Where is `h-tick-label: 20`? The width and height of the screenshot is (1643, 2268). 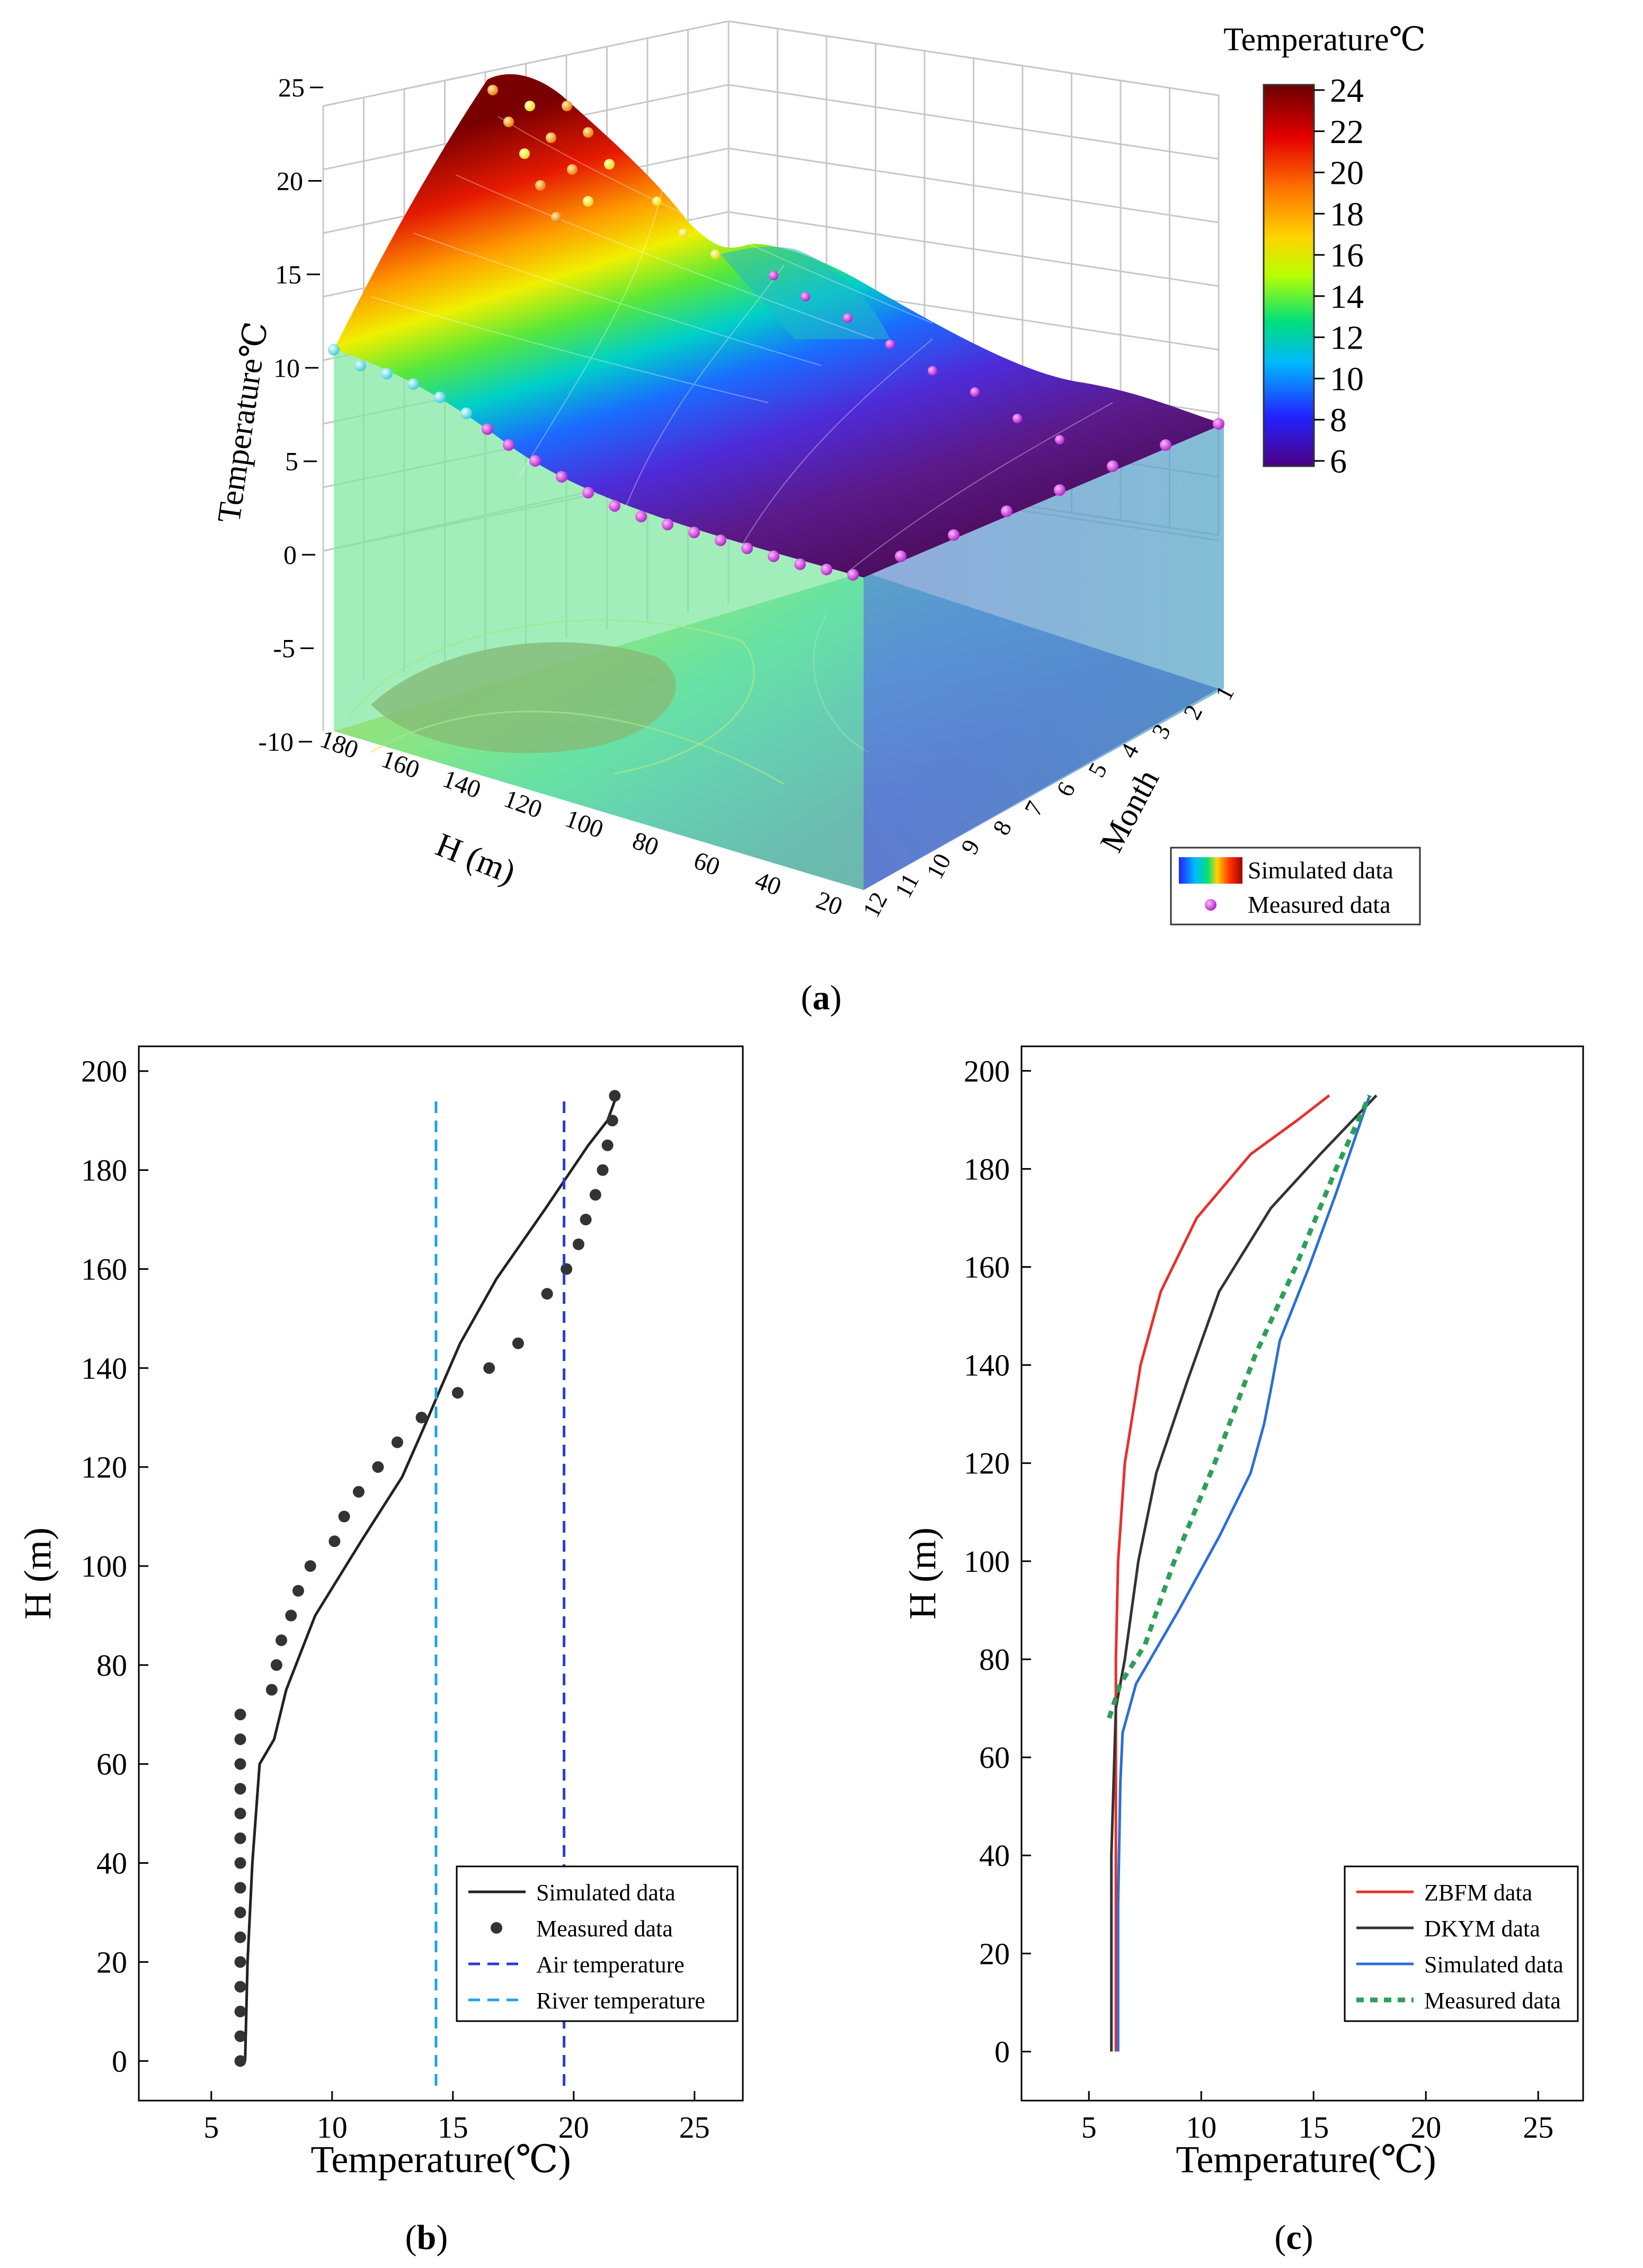
h-tick-label: 20 is located at coordinates (829, 903).